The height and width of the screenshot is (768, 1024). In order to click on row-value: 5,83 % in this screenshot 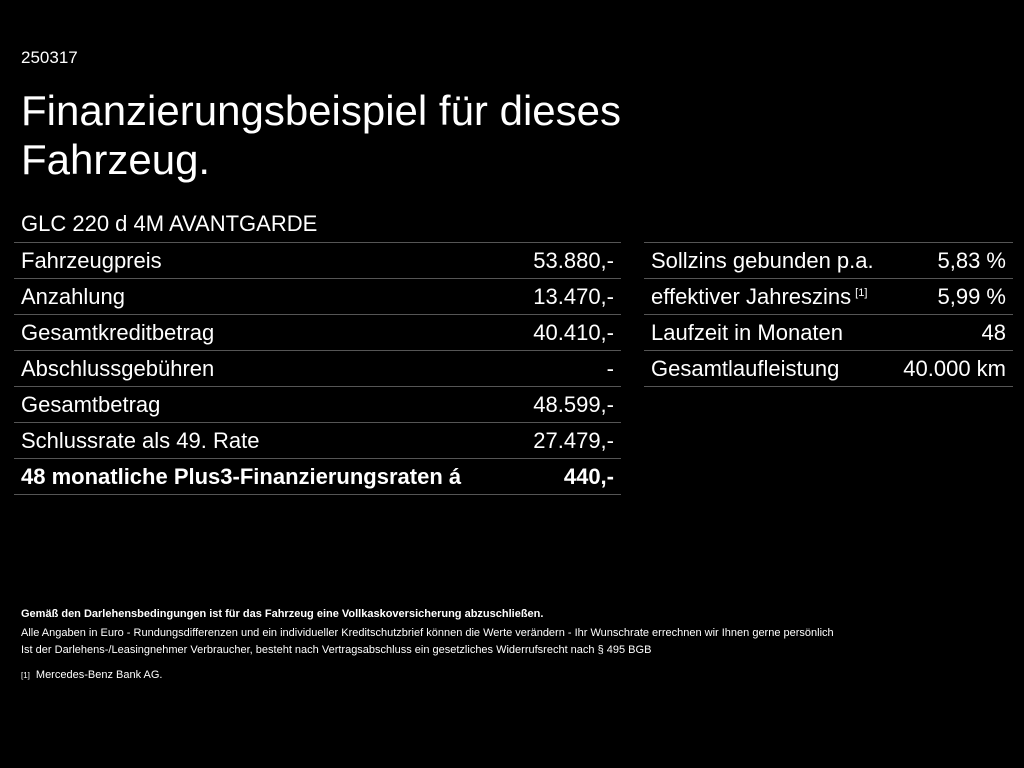, I will do `click(972, 260)`.